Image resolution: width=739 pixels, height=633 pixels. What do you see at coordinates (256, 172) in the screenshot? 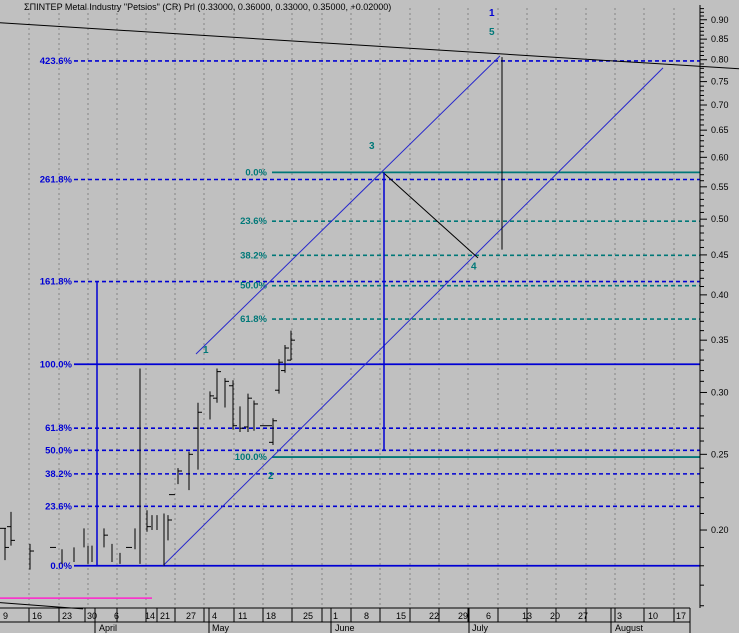
I see `fib-secondary-level-label: 0.0%` at bounding box center [256, 172].